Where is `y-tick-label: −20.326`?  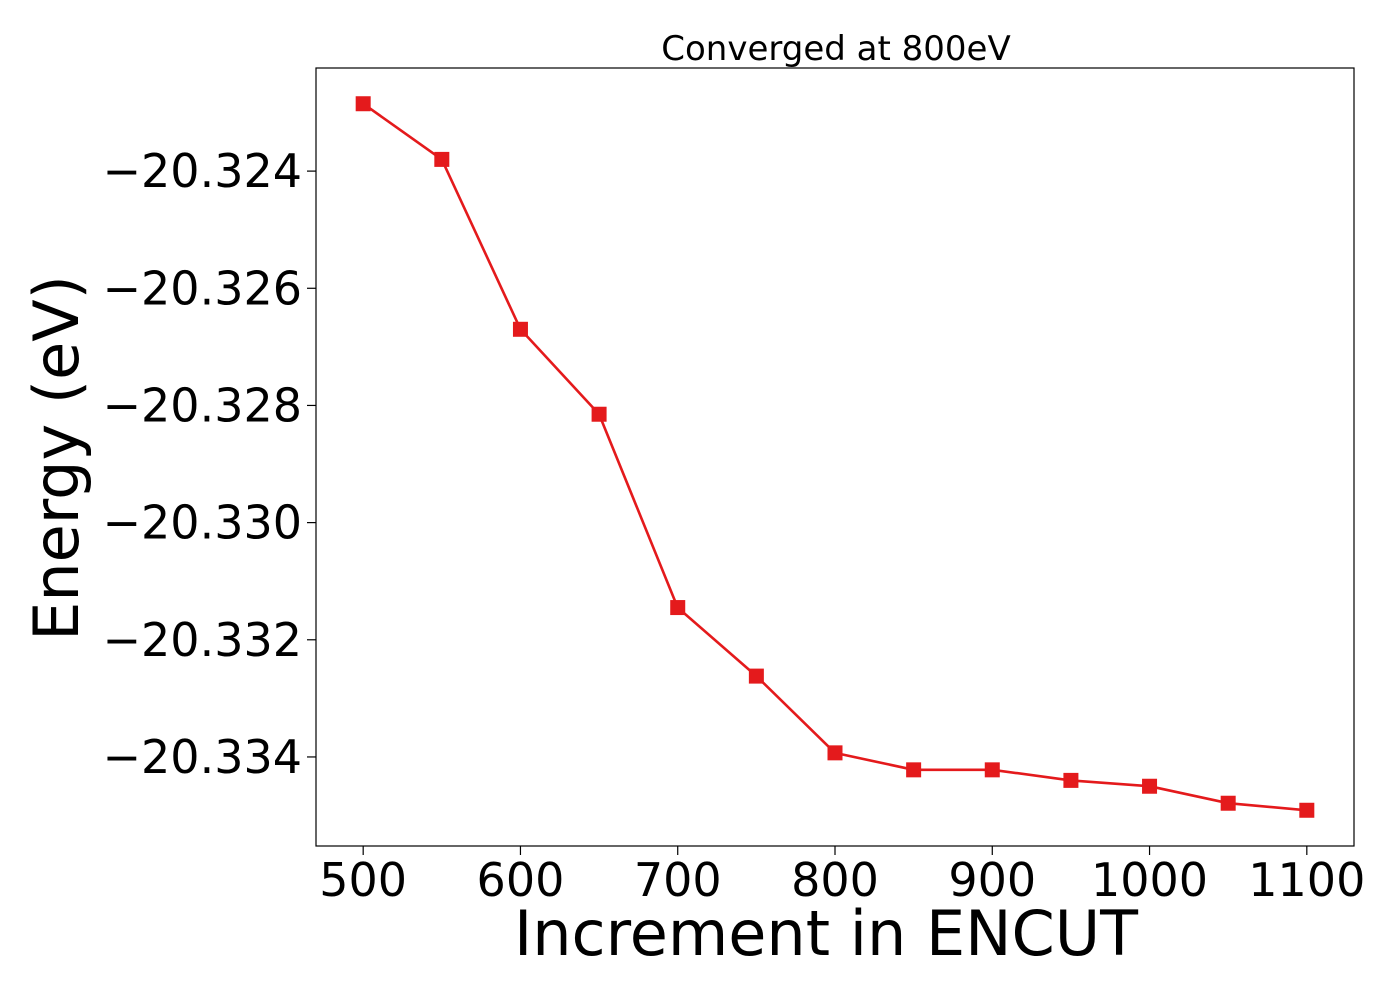 y-tick-label: −20.326 is located at coordinates (203, 288).